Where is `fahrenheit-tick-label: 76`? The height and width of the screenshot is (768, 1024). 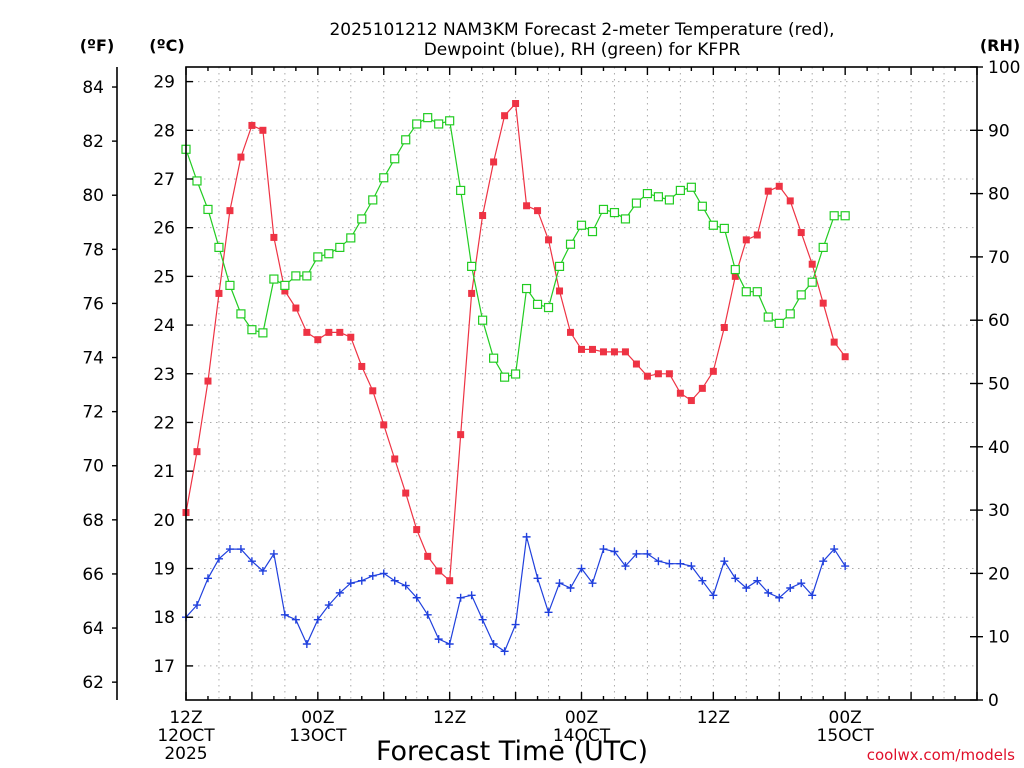
fahrenheit-tick-label: 76 is located at coordinates (93, 304).